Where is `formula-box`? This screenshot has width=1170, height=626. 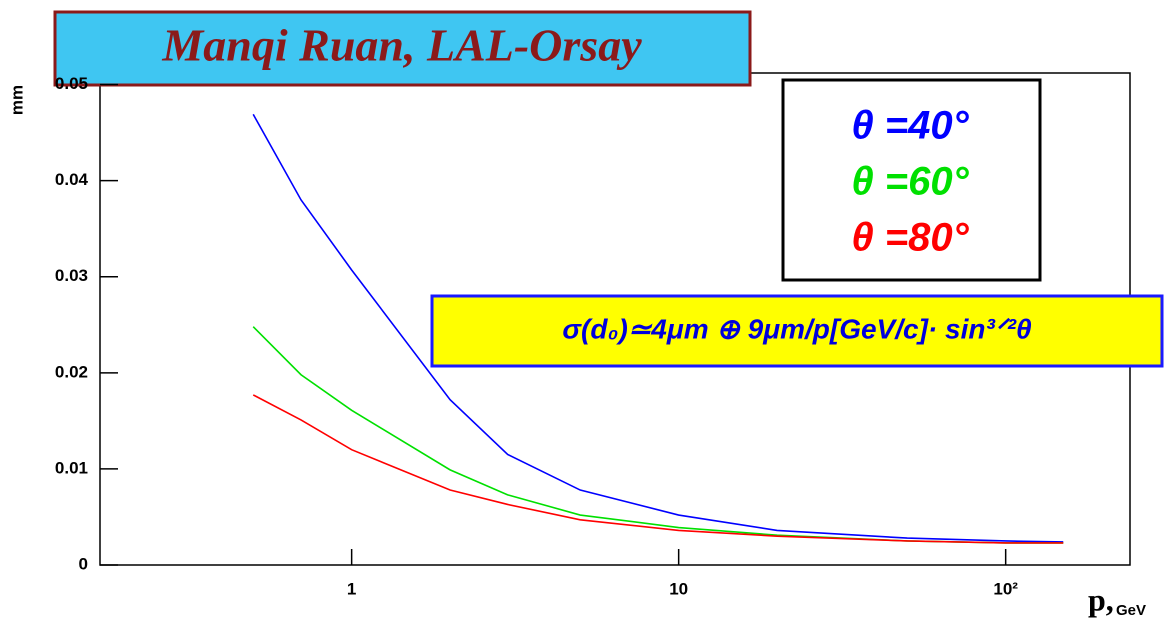 formula-box is located at coordinates (797, 331).